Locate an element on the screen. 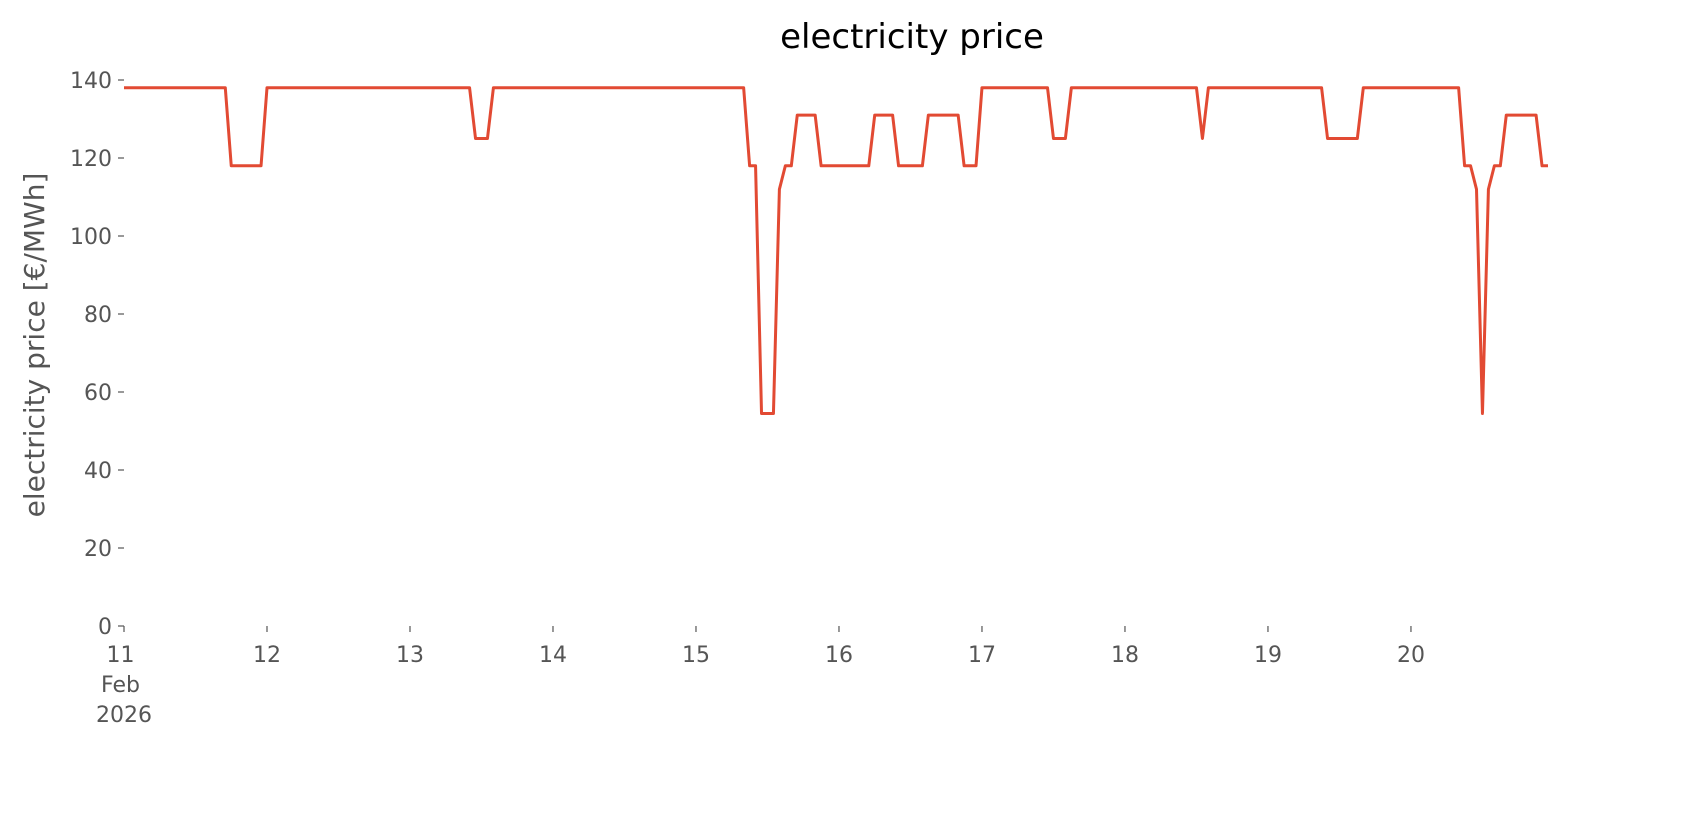 The width and height of the screenshot is (1706, 815). x-tick-label: 14 is located at coordinates (553, 655).